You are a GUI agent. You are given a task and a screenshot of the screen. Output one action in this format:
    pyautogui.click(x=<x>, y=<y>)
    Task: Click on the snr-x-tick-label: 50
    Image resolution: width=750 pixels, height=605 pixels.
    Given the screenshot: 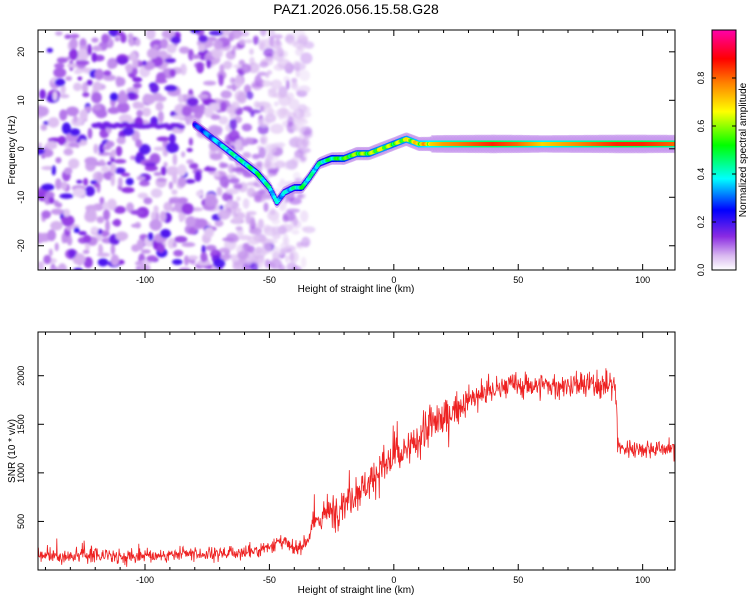 What is the action you would take?
    pyautogui.click(x=518, y=580)
    